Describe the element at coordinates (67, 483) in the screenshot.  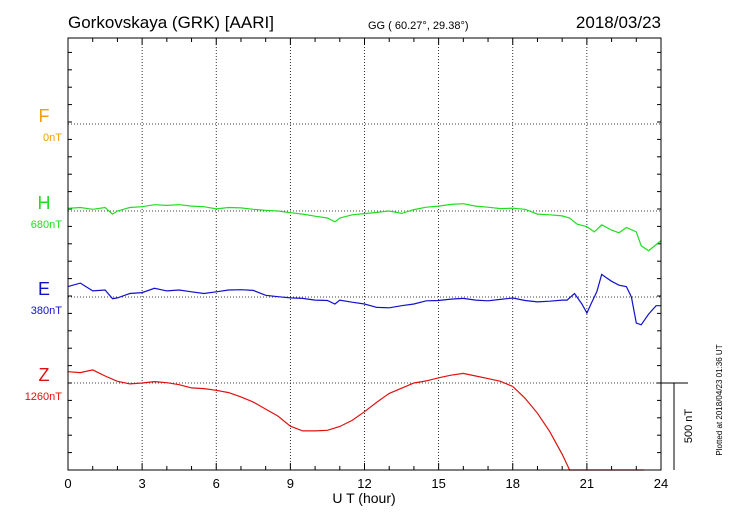
I see `x-tick-label: 0` at that location.